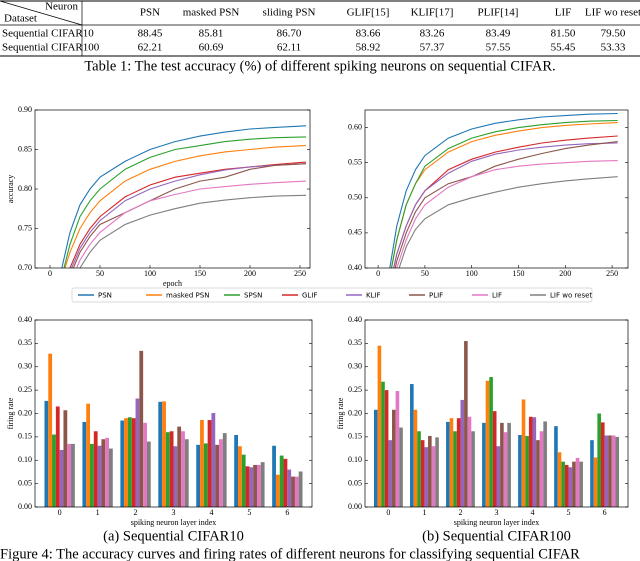 The width and height of the screenshot is (640, 561). Describe the element at coordinates (174, 512) in the screenshot. I see `x-tick-label: 3` at that location.